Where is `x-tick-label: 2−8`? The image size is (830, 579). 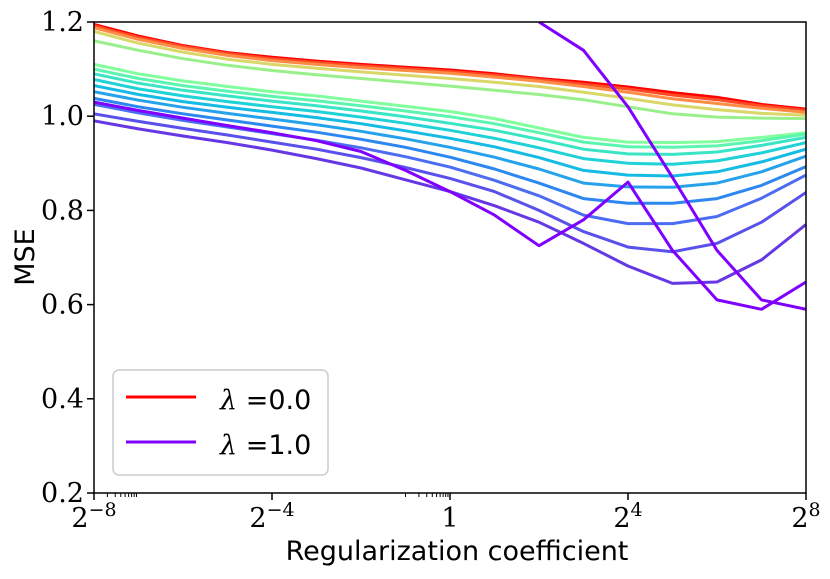 x-tick-label: 2−8 is located at coordinates (93, 516).